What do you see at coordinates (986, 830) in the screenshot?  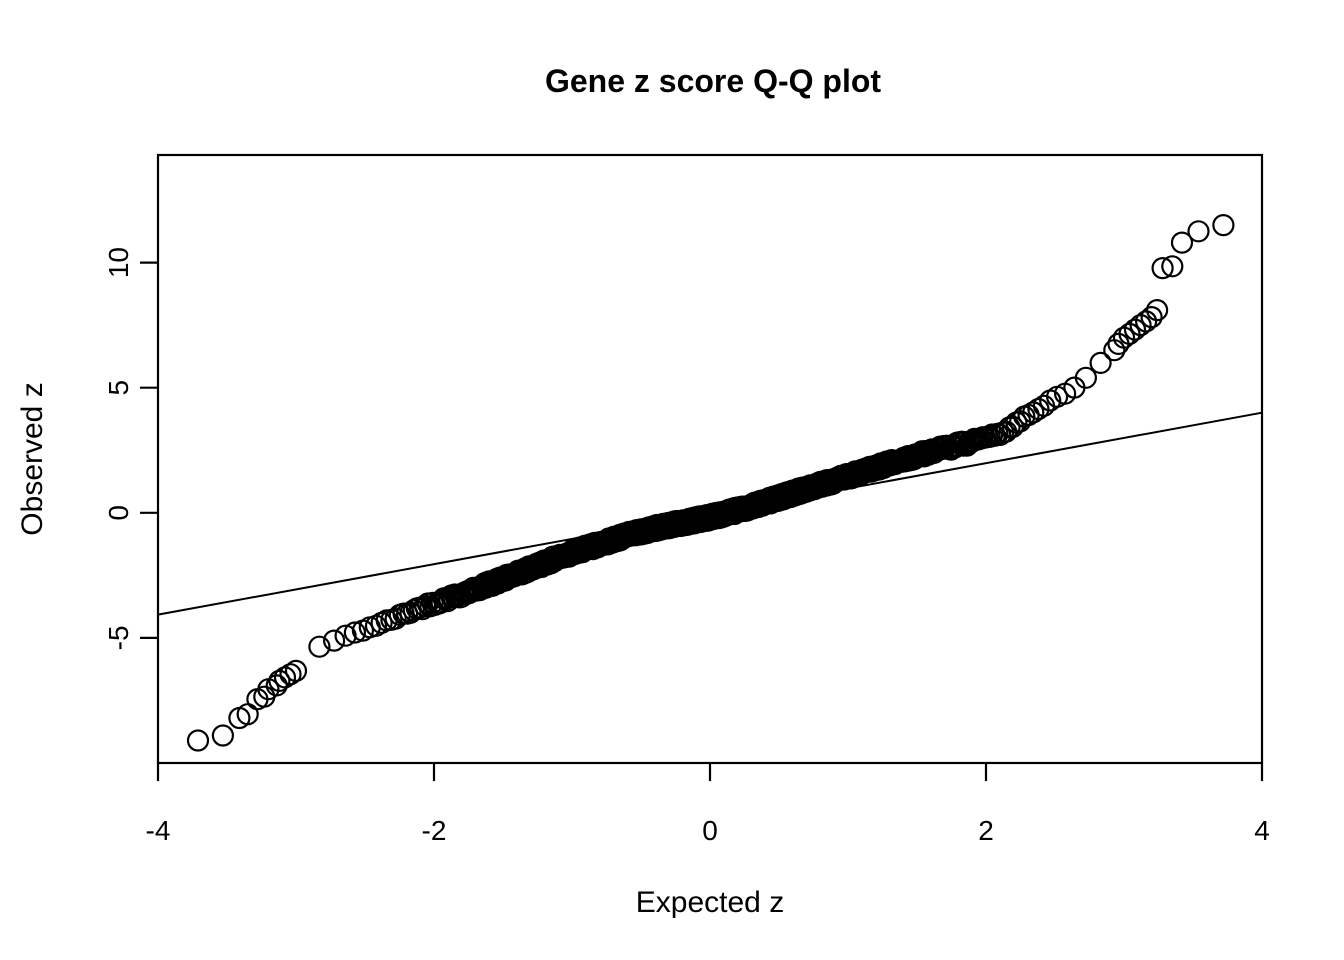 I see `x-tick-label: 2` at bounding box center [986, 830].